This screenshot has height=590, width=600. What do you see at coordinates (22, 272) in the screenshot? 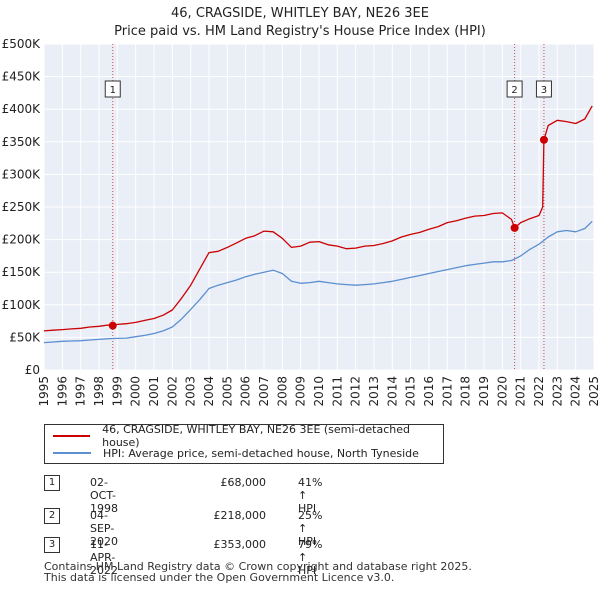
I see `y-tick-label: £150K` at bounding box center [22, 272].